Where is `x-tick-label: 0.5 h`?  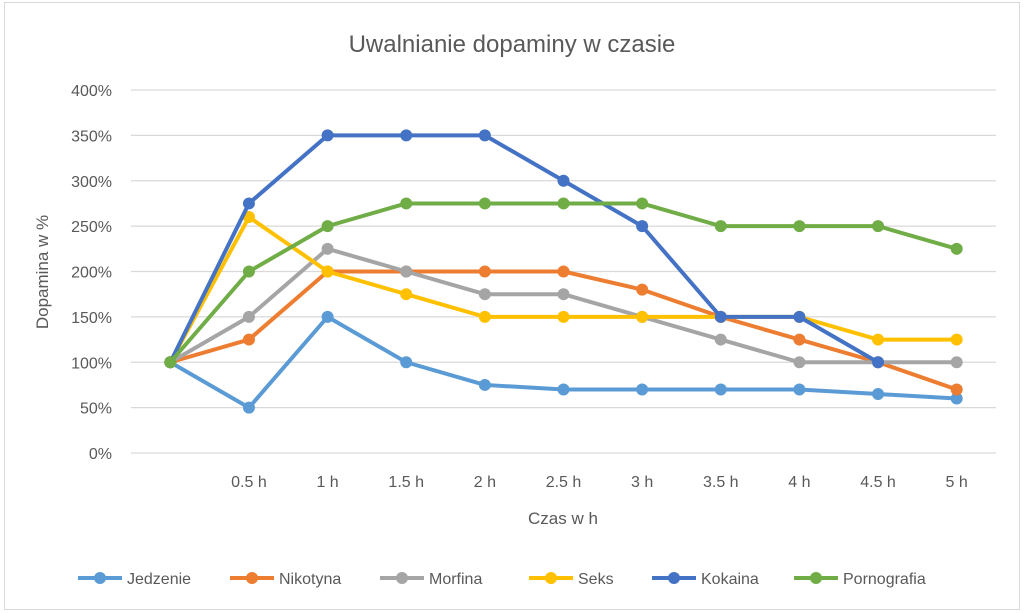 x-tick-label: 0.5 h is located at coordinates (249, 482).